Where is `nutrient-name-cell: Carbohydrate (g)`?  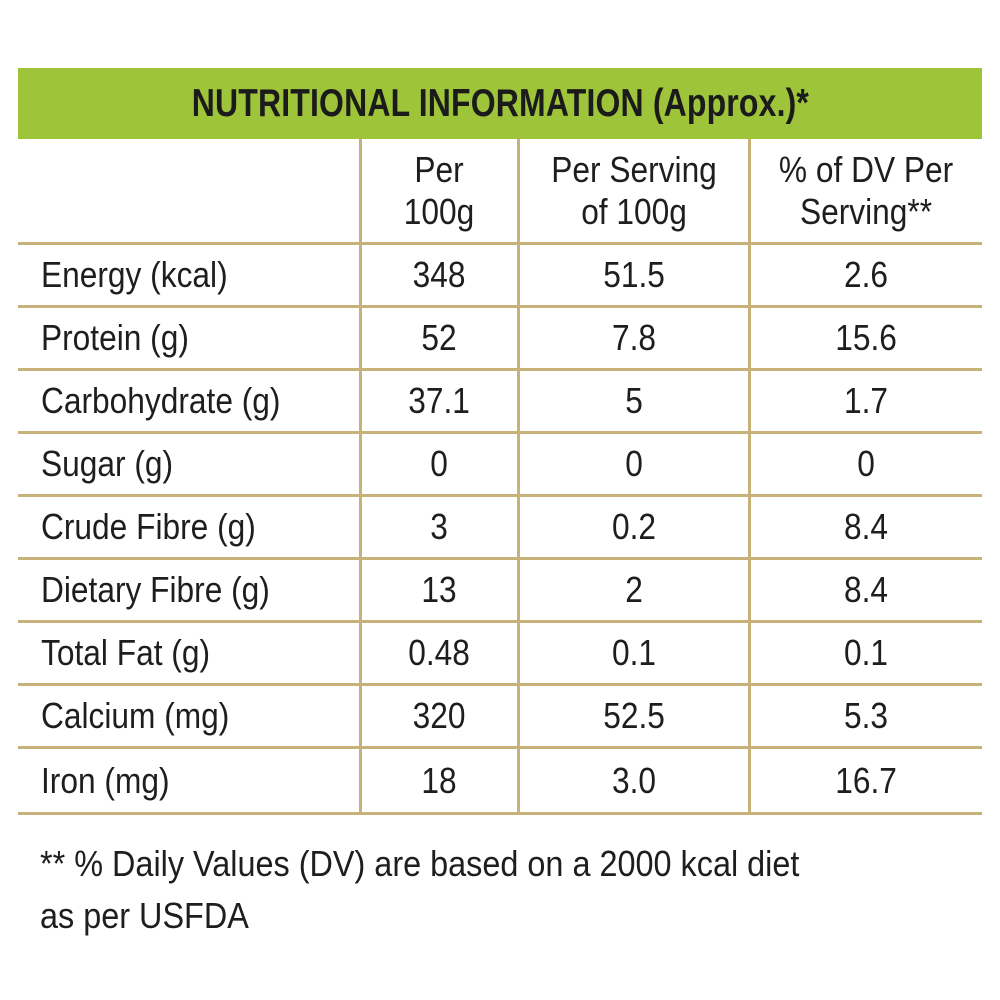
nutrient-name-cell: Carbohydrate (g) is located at coordinates (188, 401).